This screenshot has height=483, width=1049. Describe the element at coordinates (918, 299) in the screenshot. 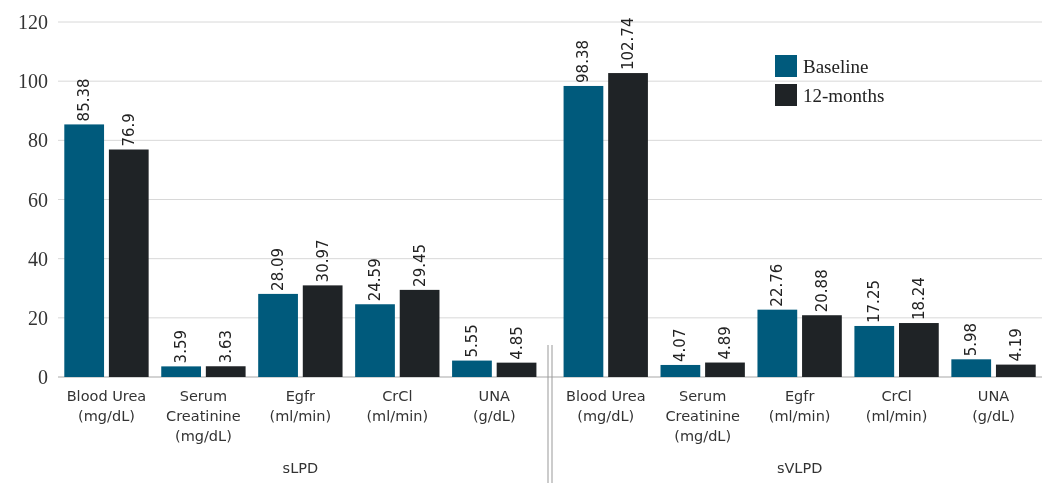

I see `data-label: 18.24` at that location.